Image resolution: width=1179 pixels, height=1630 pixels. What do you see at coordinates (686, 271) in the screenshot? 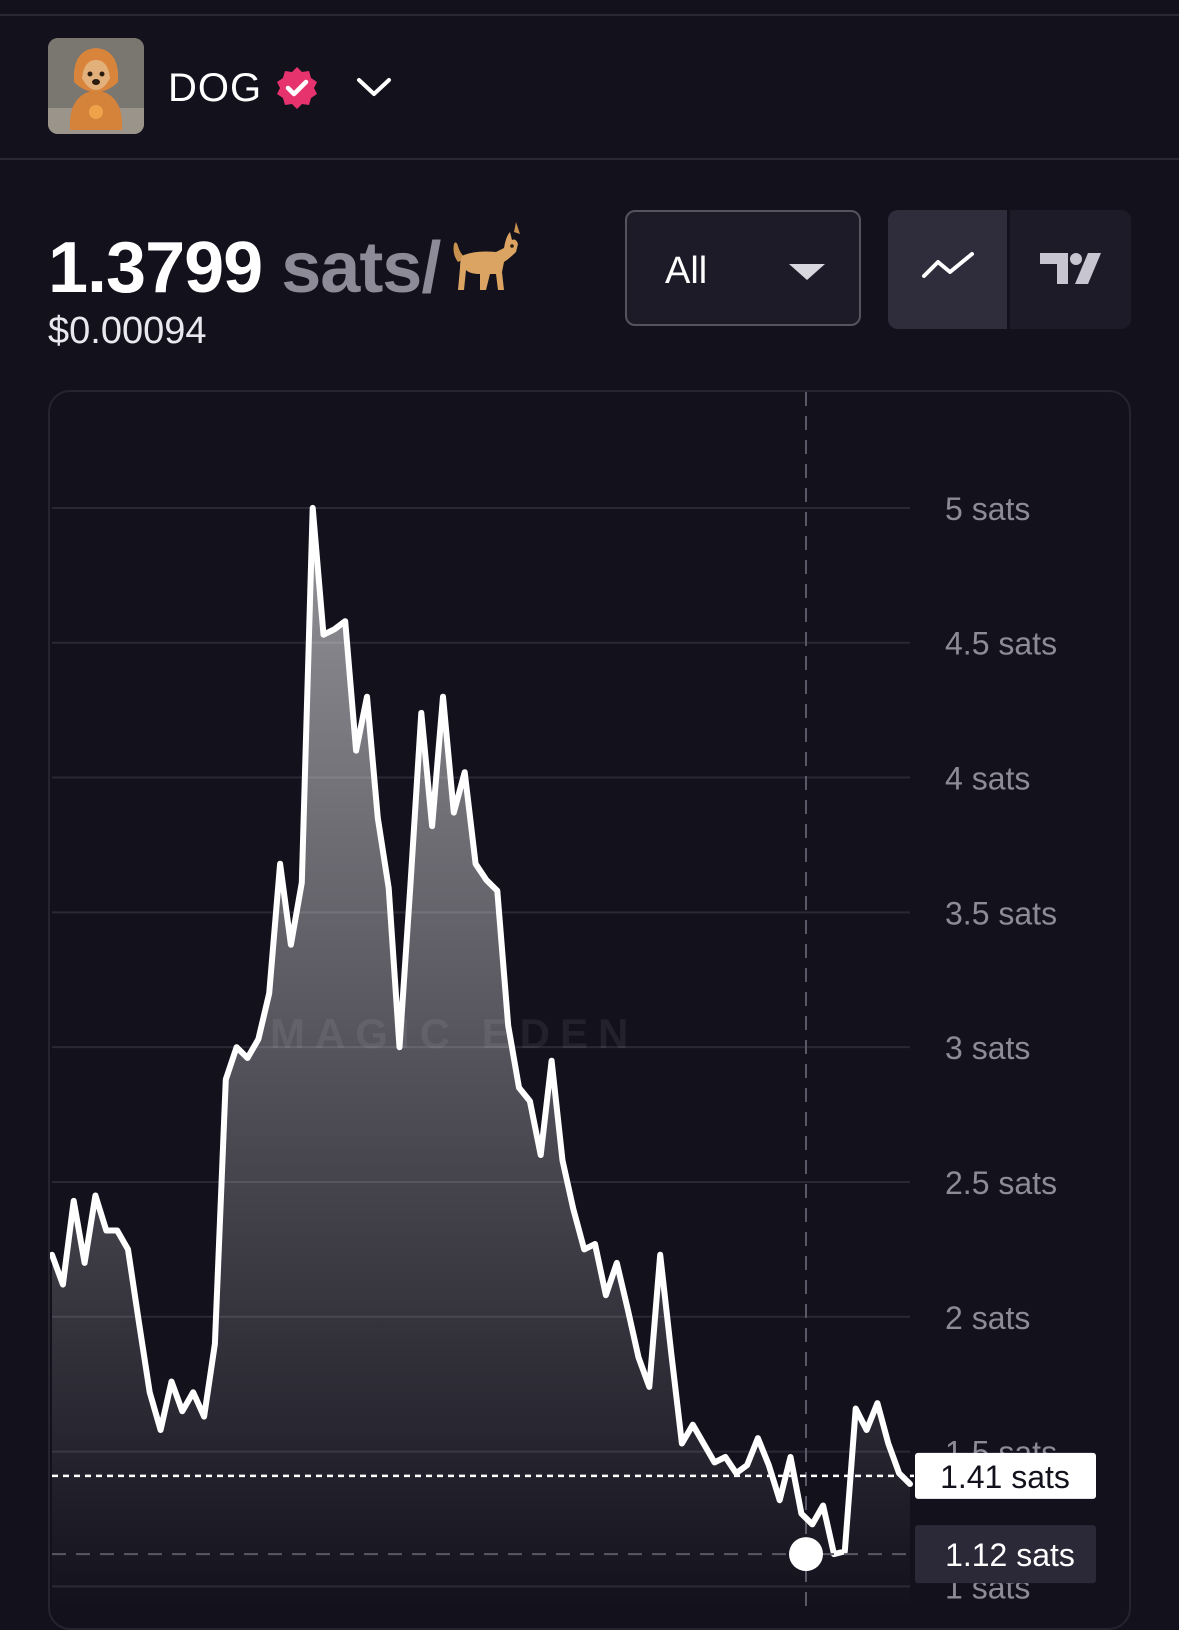
I see `time-range-label: All` at bounding box center [686, 271].